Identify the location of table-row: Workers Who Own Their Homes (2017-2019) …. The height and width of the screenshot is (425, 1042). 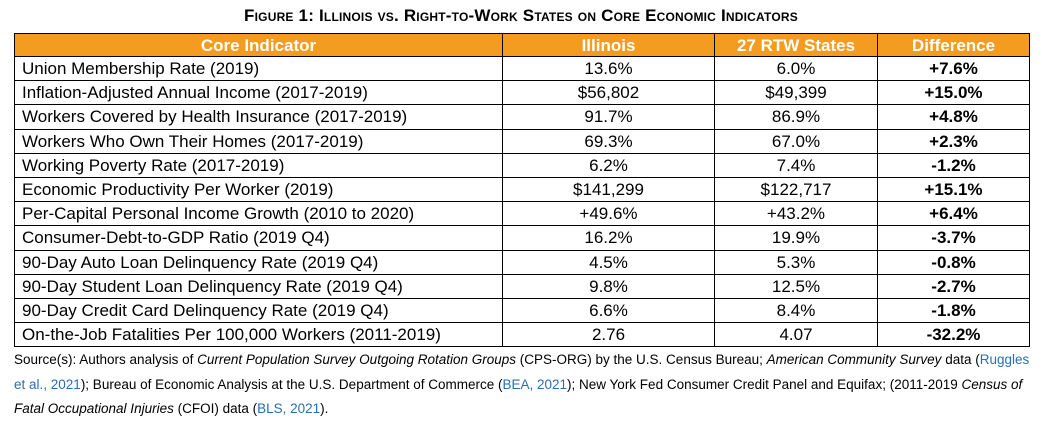
(522, 141).